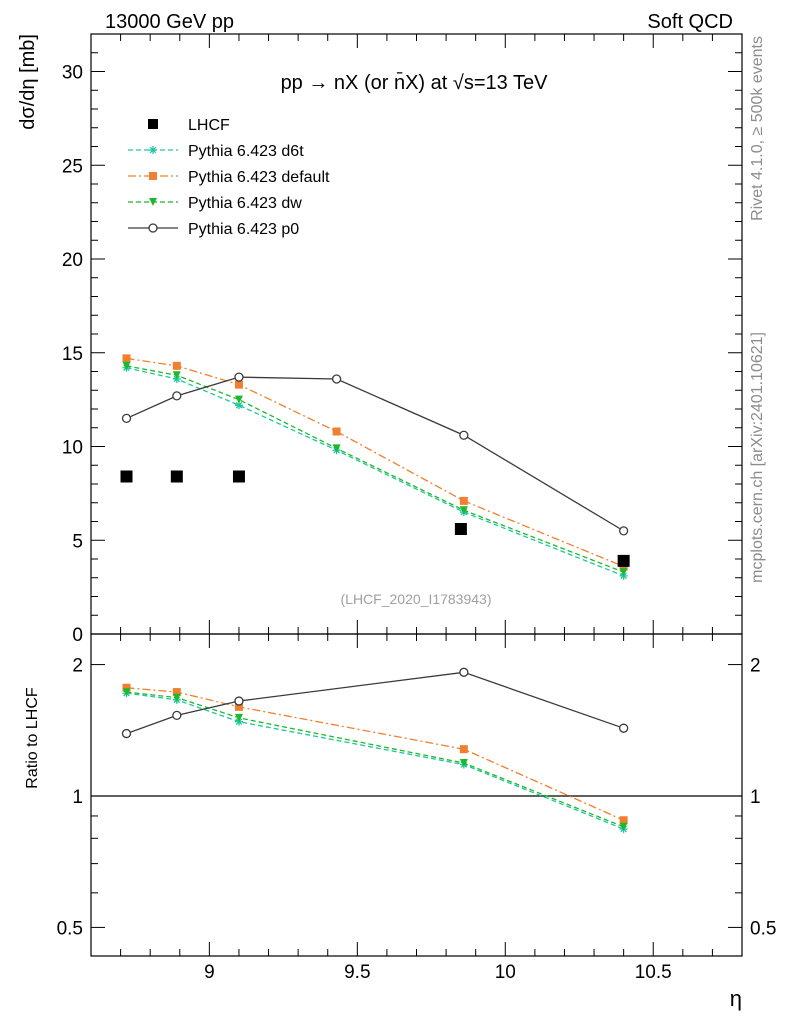 The image size is (786, 1024). Describe the element at coordinates (153, 228) in the screenshot. I see `legend-marker-pythia-6-423-p0` at that location.